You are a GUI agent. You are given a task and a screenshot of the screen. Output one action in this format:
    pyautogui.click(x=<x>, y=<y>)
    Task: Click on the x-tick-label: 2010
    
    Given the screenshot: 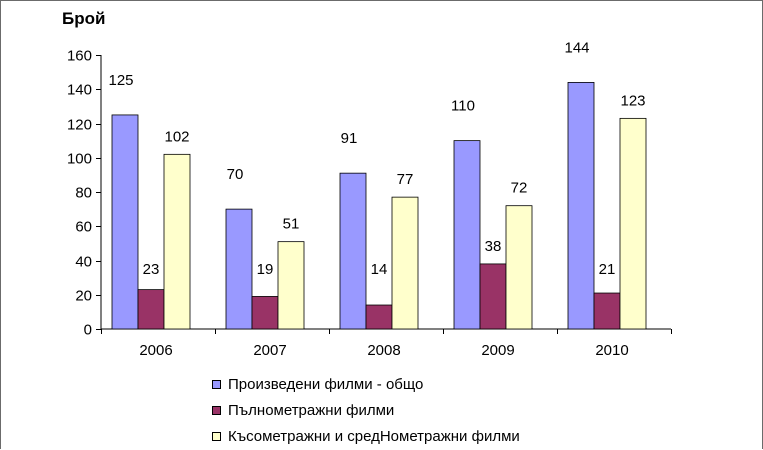 What is the action you would take?
    pyautogui.click(x=611, y=350)
    